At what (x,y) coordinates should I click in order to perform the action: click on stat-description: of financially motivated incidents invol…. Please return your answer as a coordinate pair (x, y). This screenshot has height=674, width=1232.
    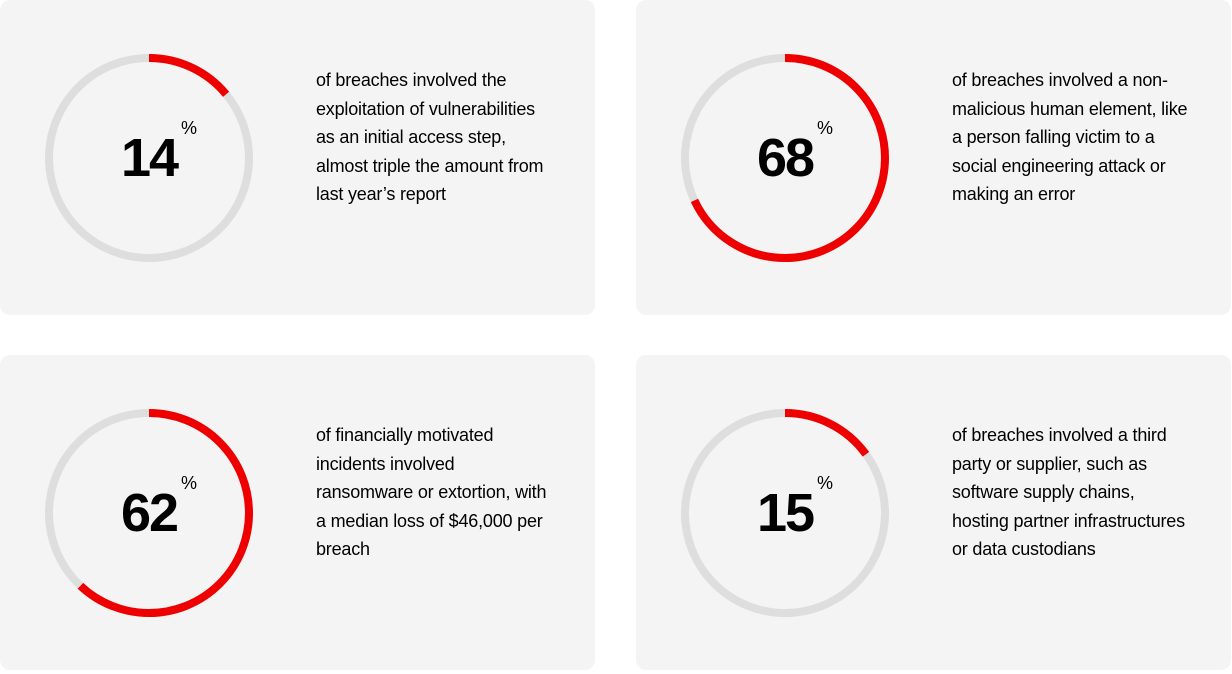
    Looking at the image, I should click on (431, 492).